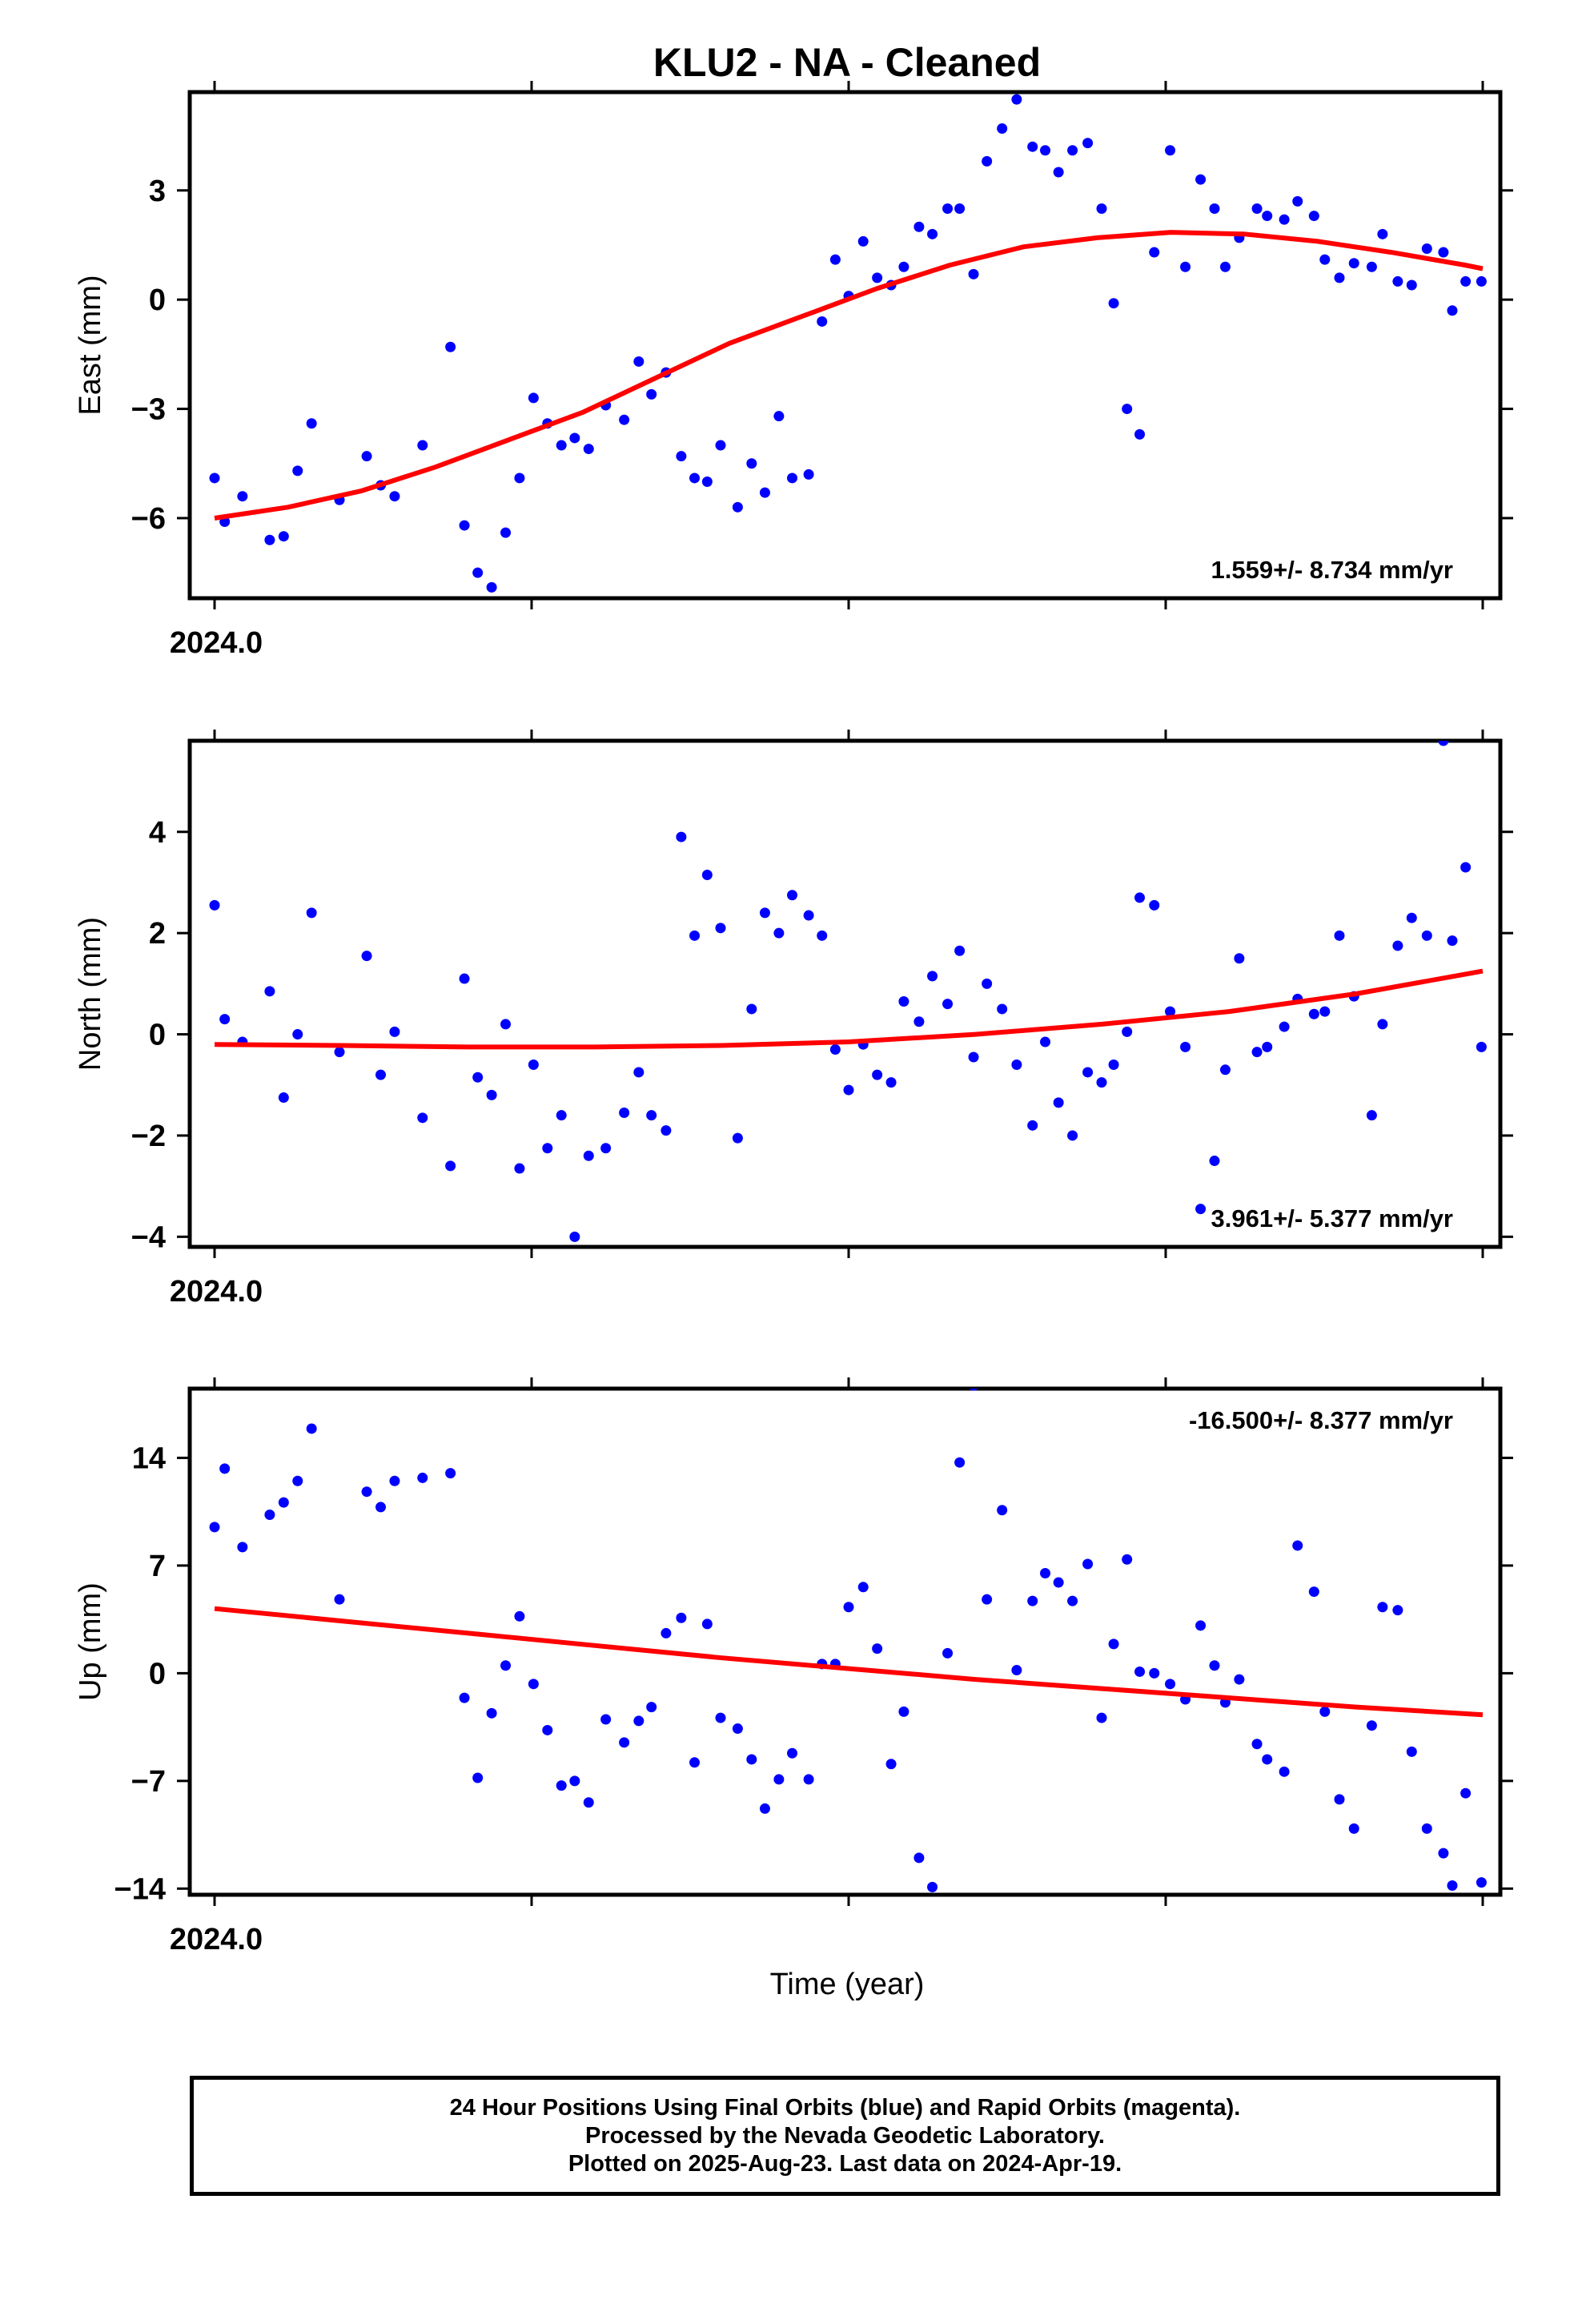 The width and height of the screenshot is (1582, 2324). What do you see at coordinates (1332, 570) in the screenshot?
I see `east-rate-label: 1.559+/- 8.734 mm/yr` at bounding box center [1332, 570].